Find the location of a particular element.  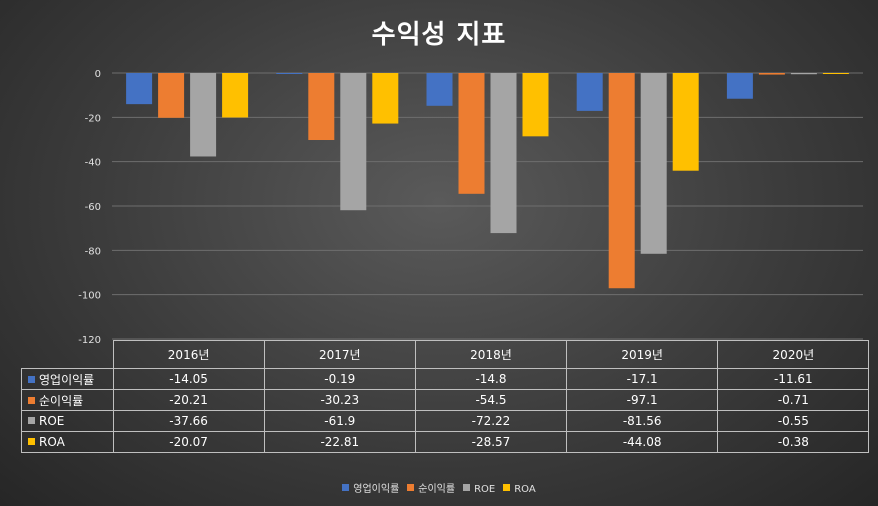

legend: 영업이익률 순이익률 ROE ROA is located at coordinates (439, 487).